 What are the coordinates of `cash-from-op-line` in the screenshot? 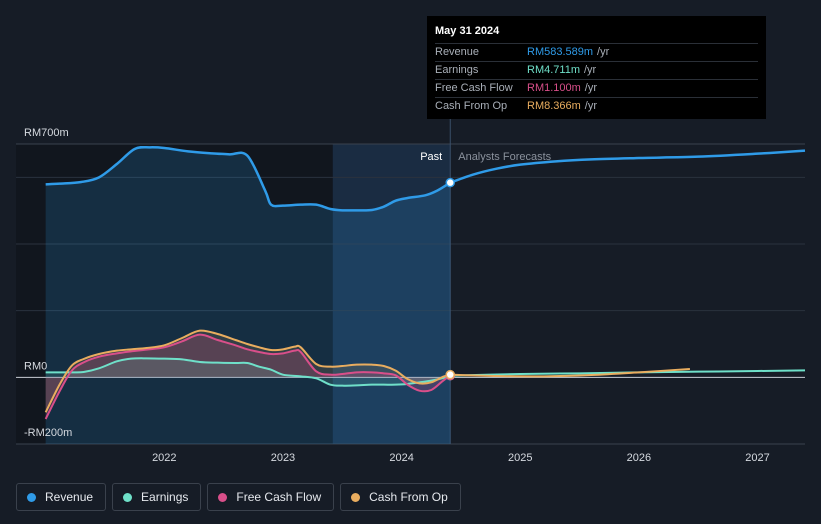 It's located at (247, 371).